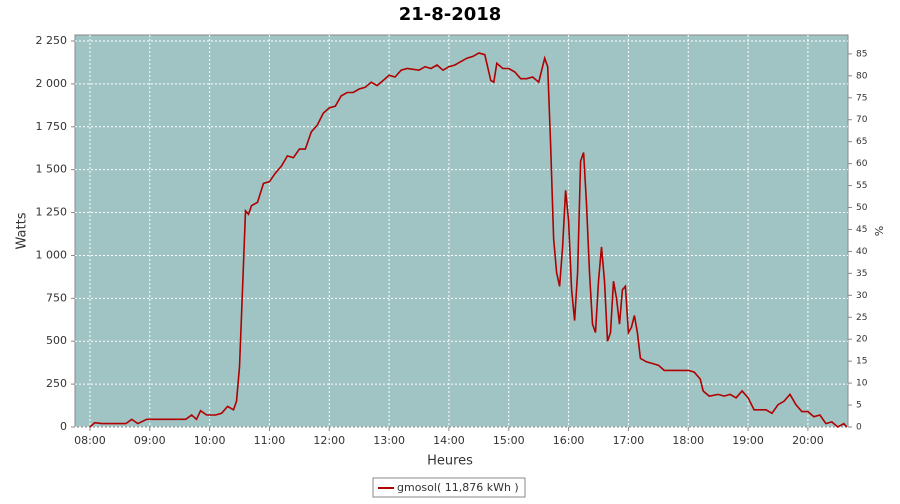  Describe the element at coordinates (861, 230) in the screenshot. I see `y2-tick-label: 45` at that location.